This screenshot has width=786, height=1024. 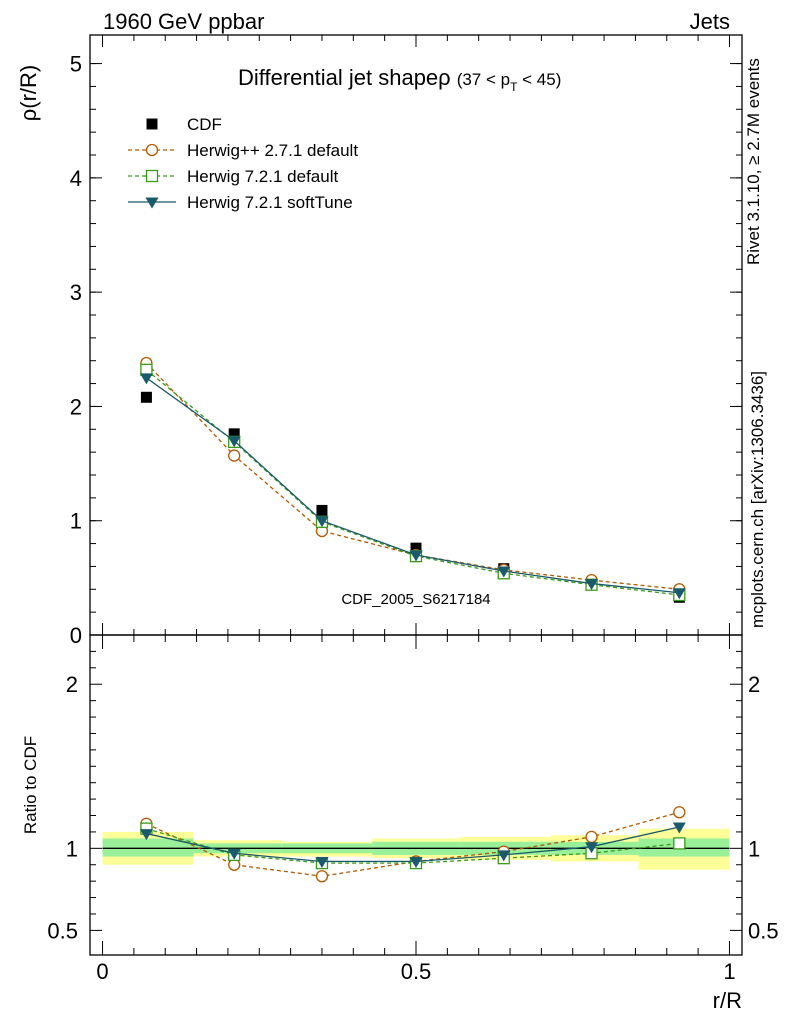 What do you see at coordinates (76, 178) in the screenshot?
I see `main-y-tick-label: 4` at bounding box center [76, 178].